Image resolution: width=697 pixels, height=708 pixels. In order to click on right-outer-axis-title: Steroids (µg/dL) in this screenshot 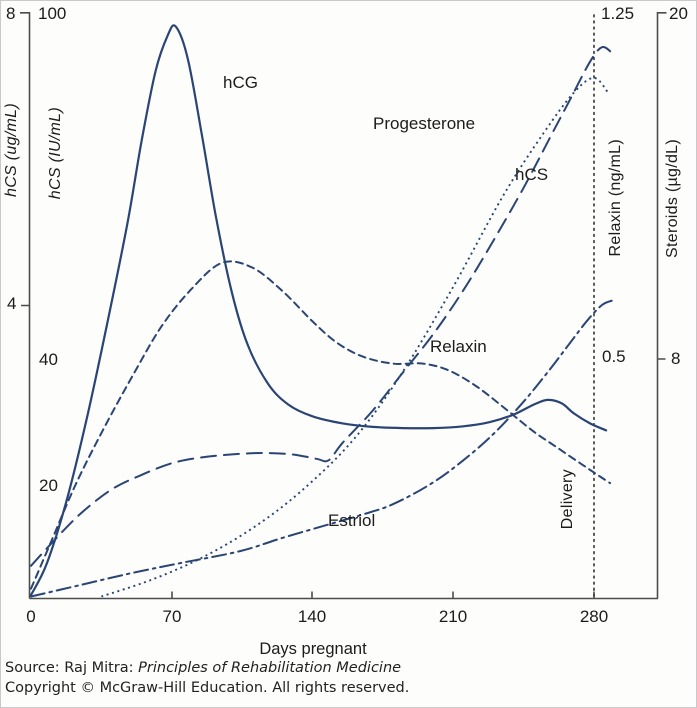, I will do `click(672, 198)`.